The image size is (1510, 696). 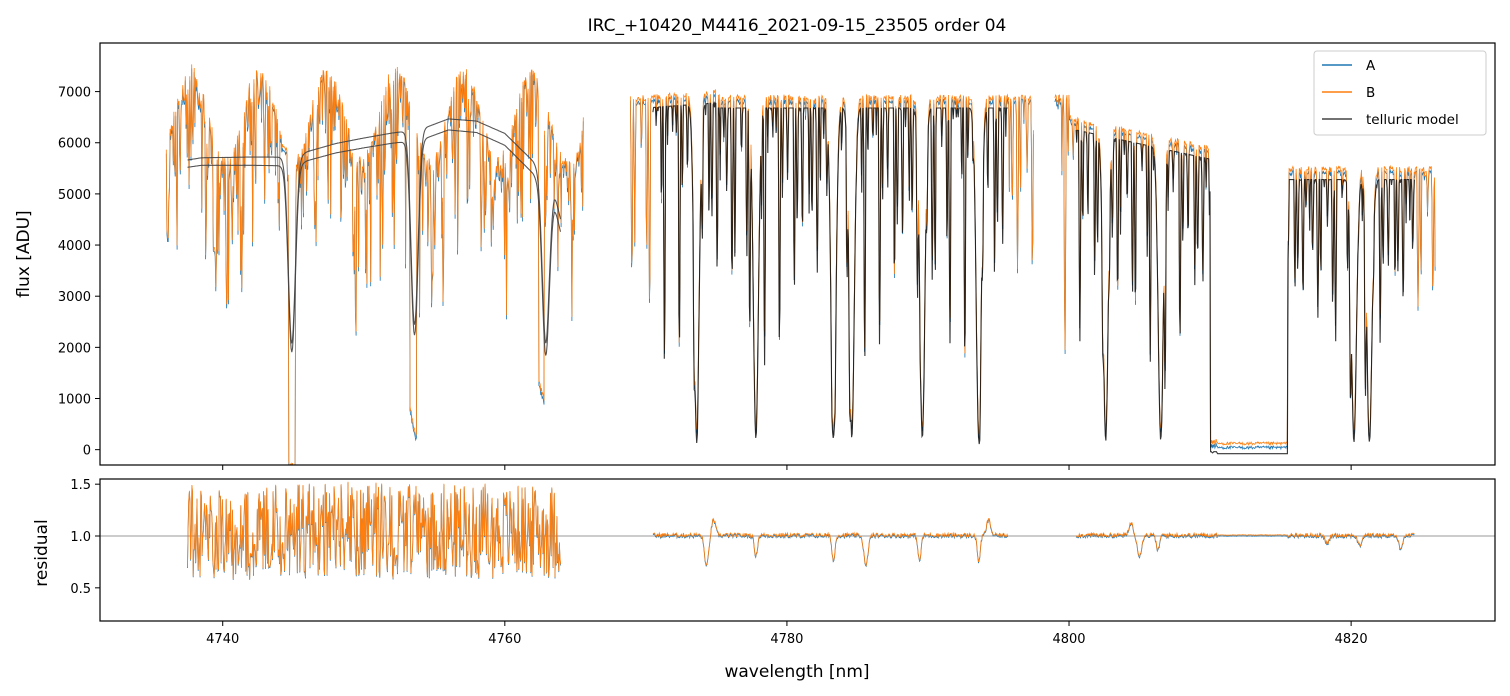 What do you see at coordinates (74, 195) in the screenshot?
I see `y-tick-label: 5000` at bounding box center [74, 195].